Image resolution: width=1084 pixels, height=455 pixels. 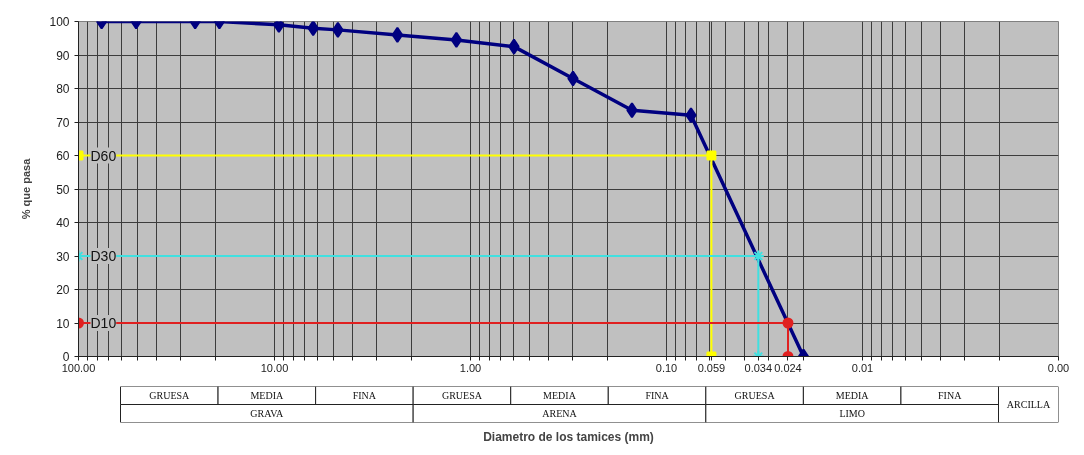 I want to click on y-tick-label: 100, so click(x=59, y=22).